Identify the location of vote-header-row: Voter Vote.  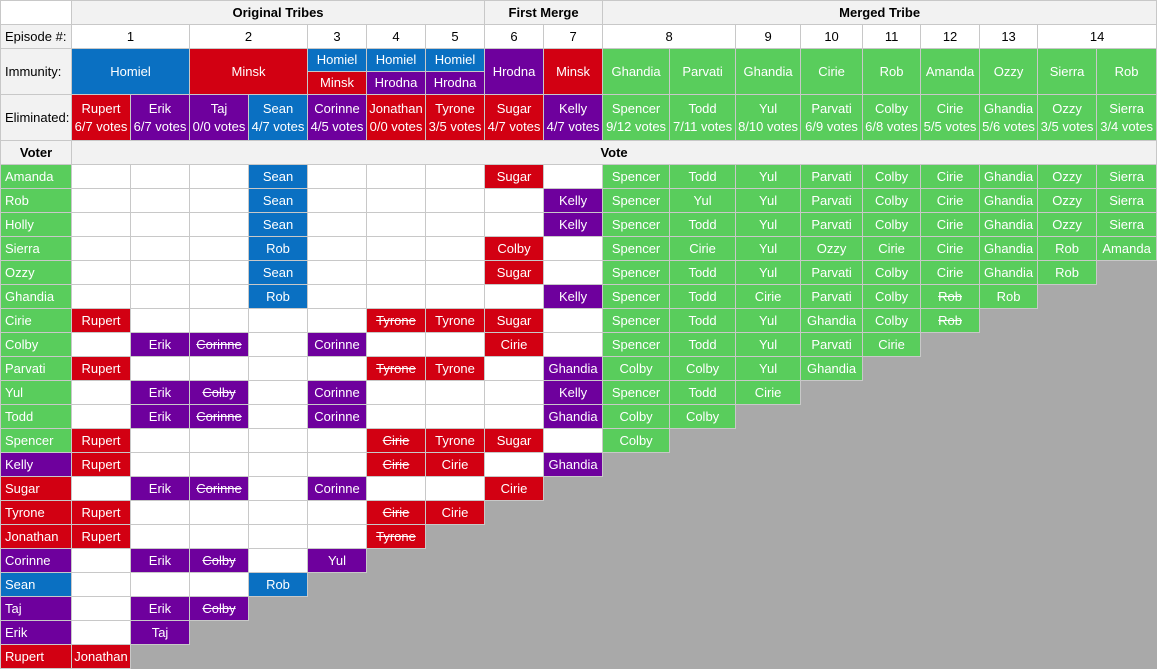
(578, 152).